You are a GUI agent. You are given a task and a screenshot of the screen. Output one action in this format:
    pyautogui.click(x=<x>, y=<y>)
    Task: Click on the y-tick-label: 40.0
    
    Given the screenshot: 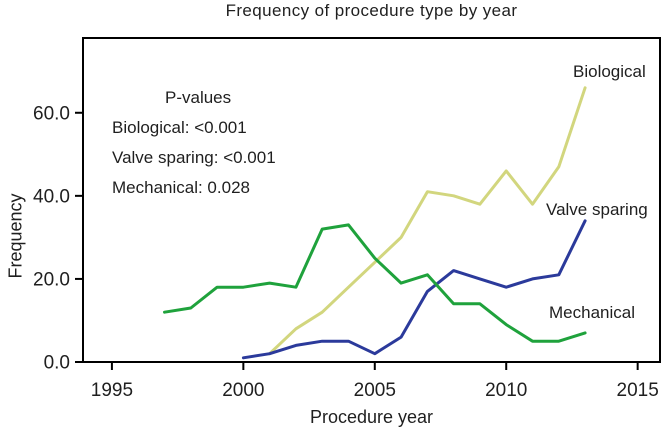 What is the action you would take?
    pyautogui.click(x=51, y=196)
    